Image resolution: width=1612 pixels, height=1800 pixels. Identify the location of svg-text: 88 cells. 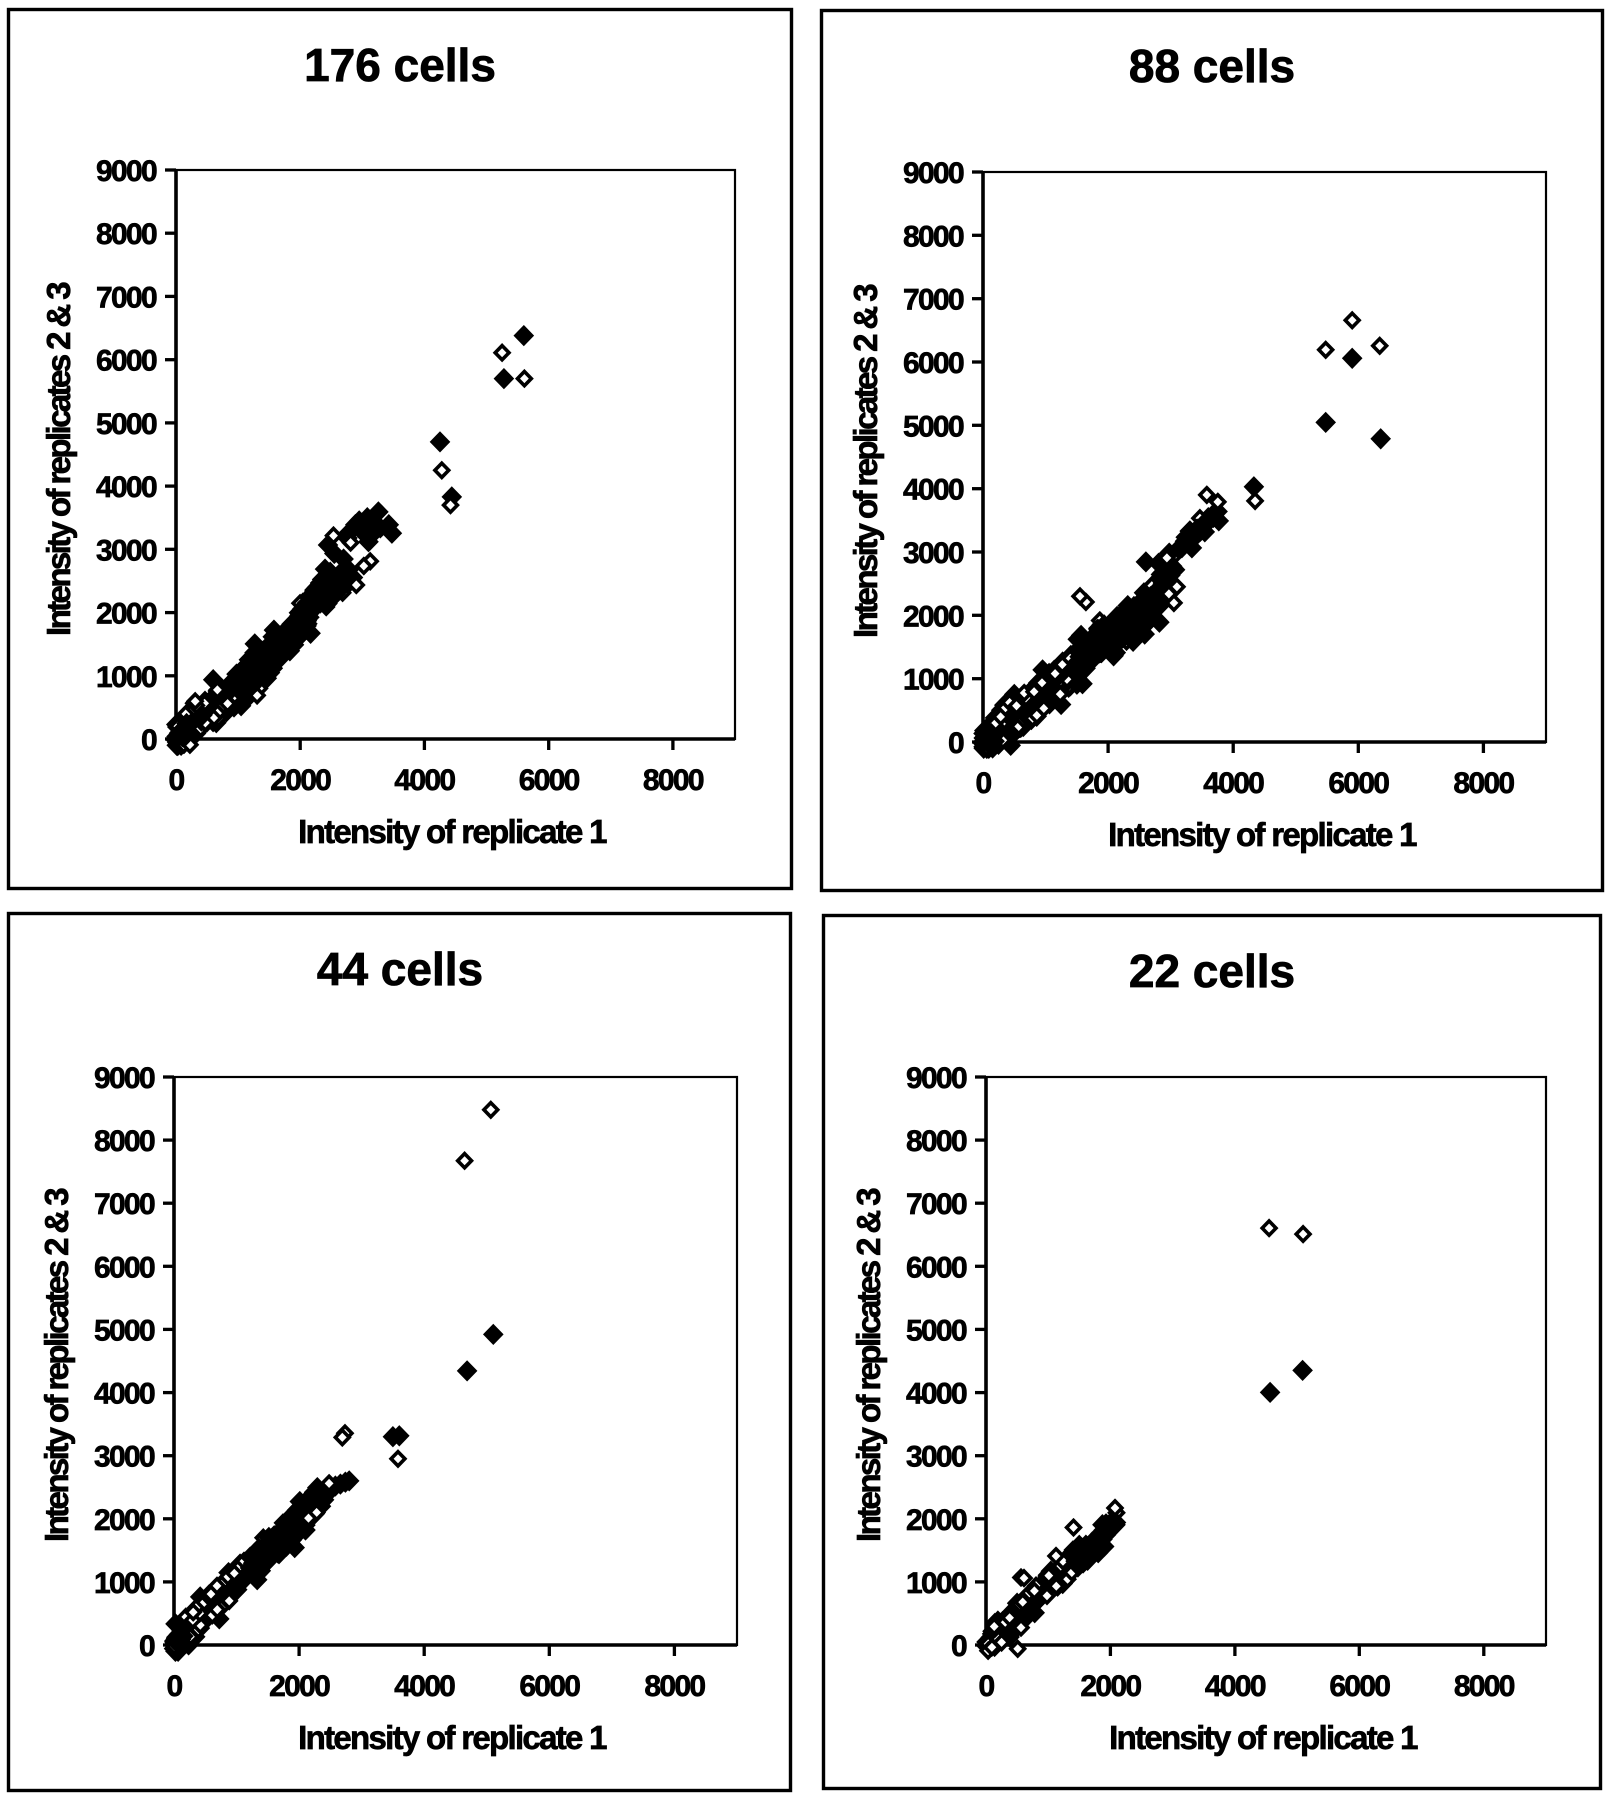
(1212, 66).